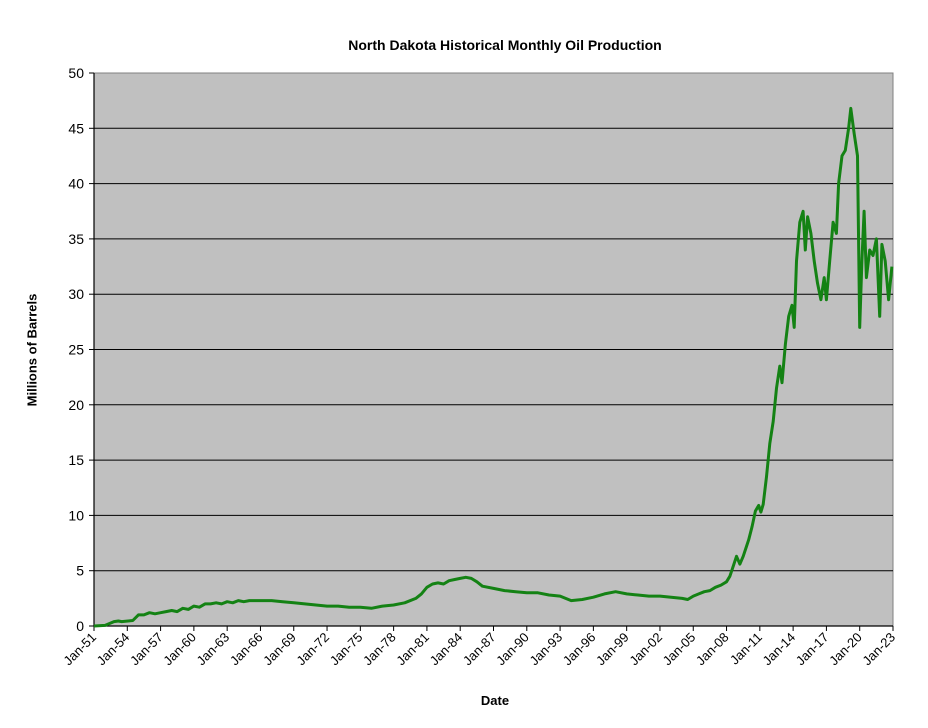 This screenshot has width=928, height=728. What do you see at coordinates (213, 649) in the screenshot?
I see `x-tick-label: Jan-63` at bounding box center [213, 649].